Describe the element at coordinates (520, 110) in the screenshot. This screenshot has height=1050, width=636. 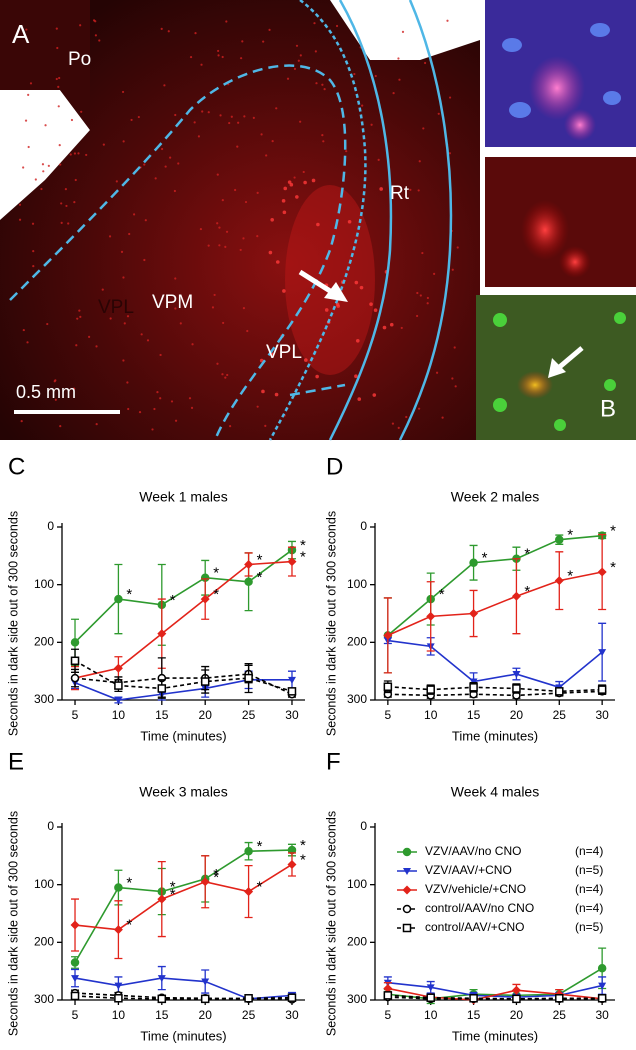
I see `nucleus` at that location.